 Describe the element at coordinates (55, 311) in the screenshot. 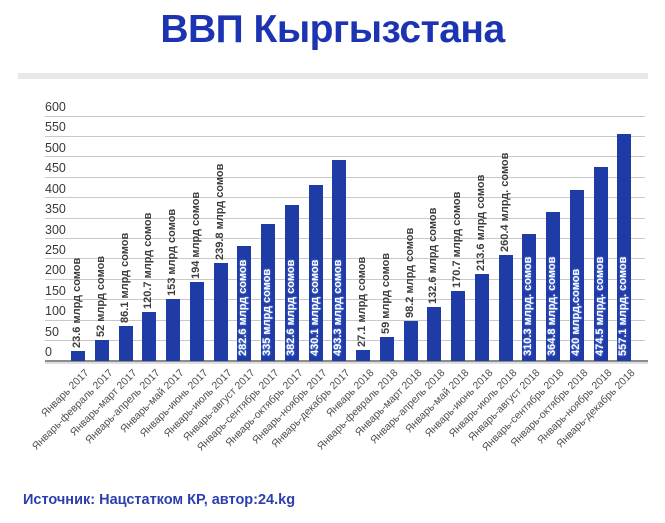

I see `y-tick-label: 100` at that location.